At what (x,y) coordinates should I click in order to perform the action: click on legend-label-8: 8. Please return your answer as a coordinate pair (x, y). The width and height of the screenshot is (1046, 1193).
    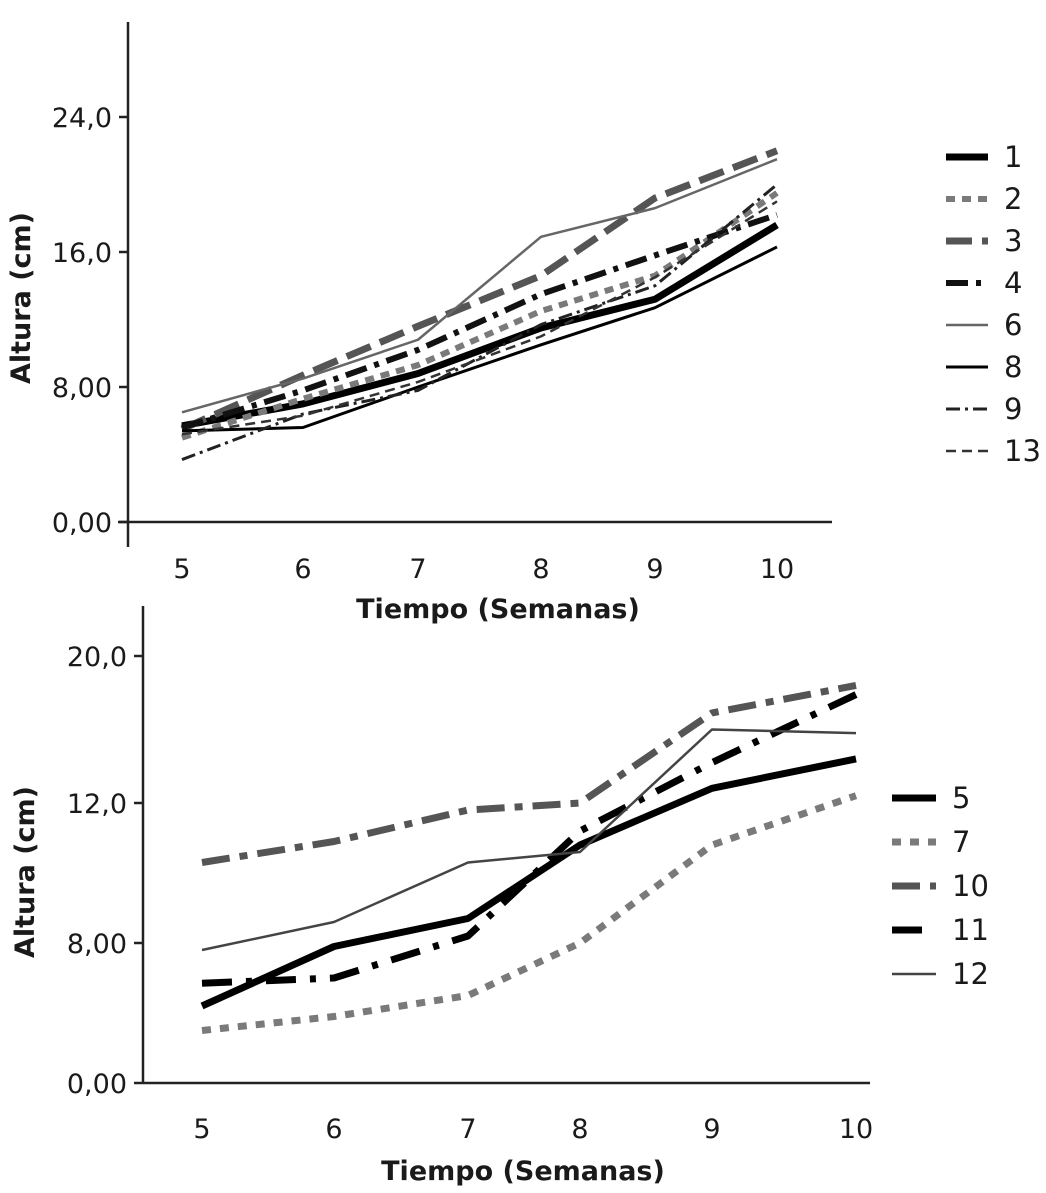
    Looking at the image, I should click on (1013, 367).